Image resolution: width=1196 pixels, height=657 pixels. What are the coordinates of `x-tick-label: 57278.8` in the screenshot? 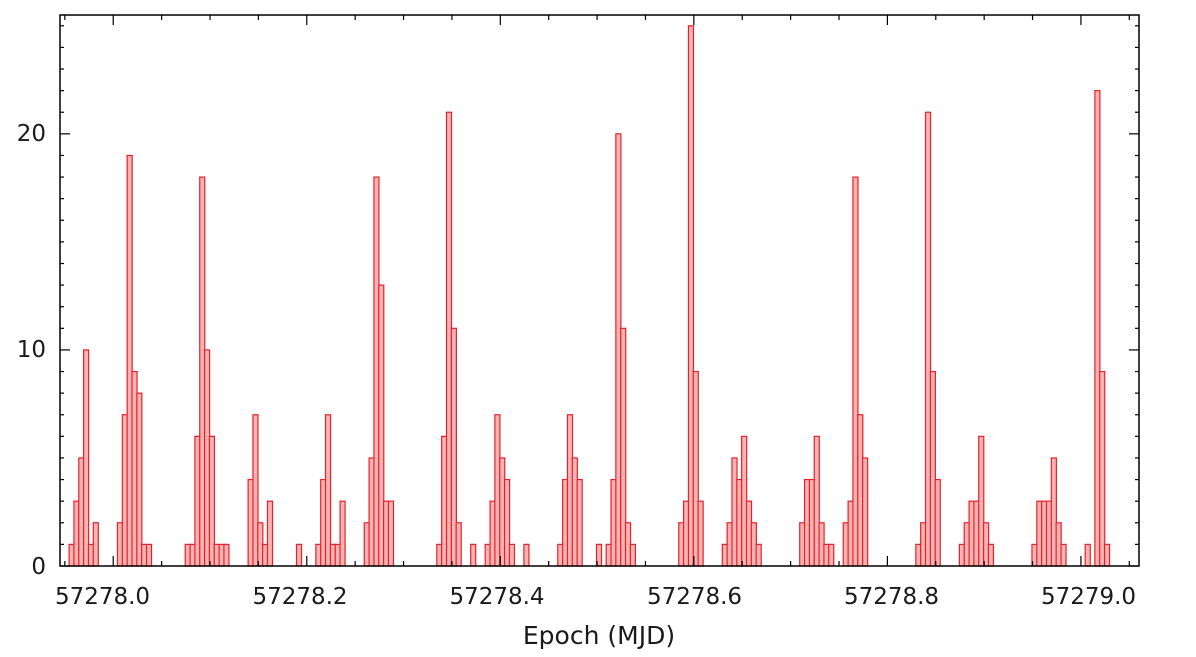 It's located at (891, 597).